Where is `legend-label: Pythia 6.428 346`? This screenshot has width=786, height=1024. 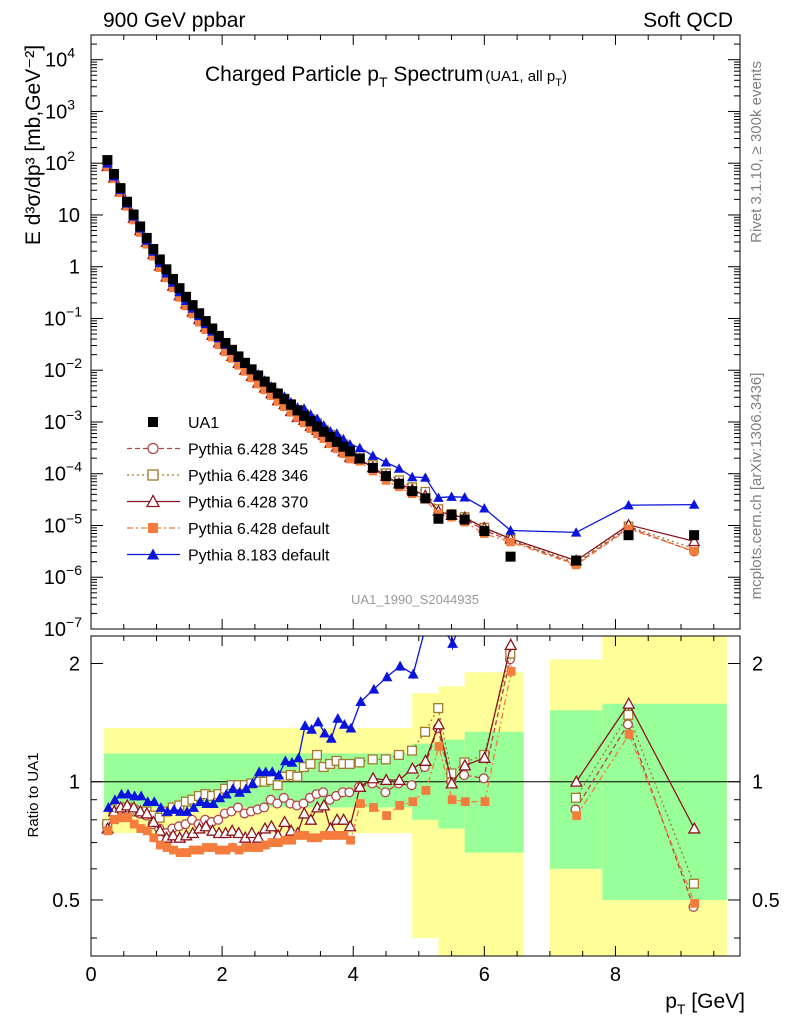
legend-label: Pythia 6.428 346 is located at coordinates (248, 476).